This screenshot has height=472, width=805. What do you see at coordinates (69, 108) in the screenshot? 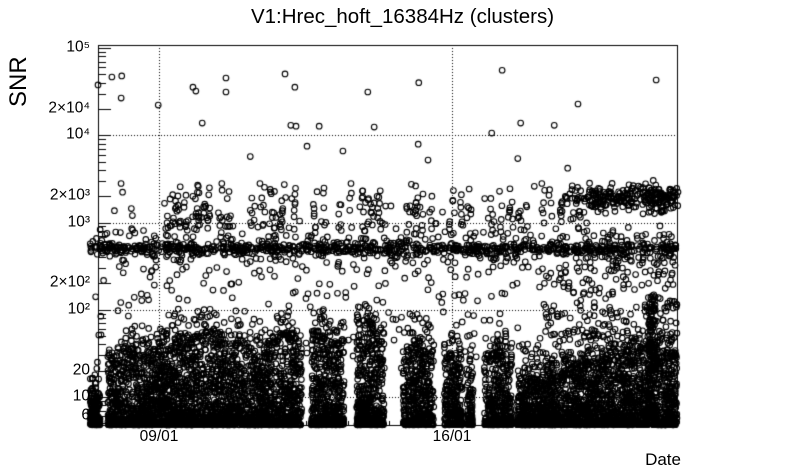
I see `y-tick-label: 2×10⁴` at bounding box center [69, 108].